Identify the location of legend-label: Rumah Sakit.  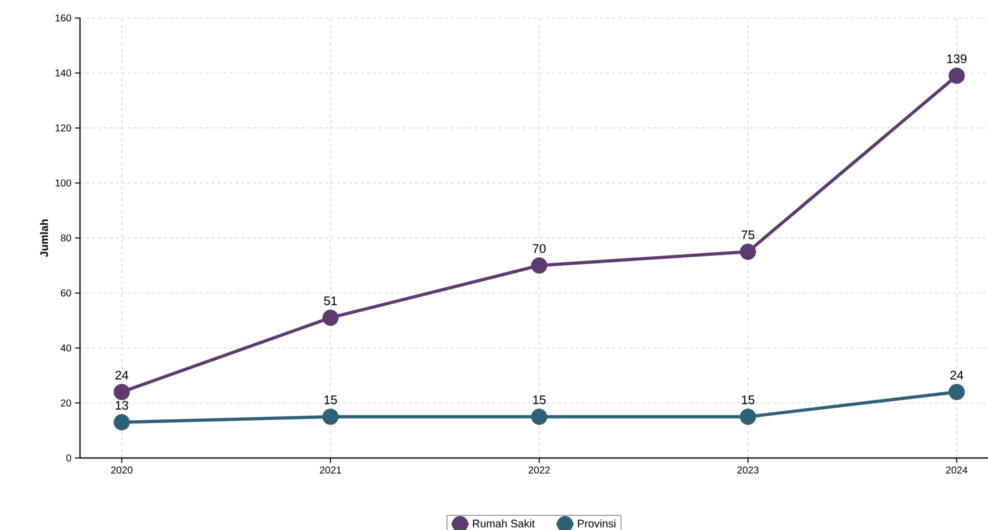
(504, 523).